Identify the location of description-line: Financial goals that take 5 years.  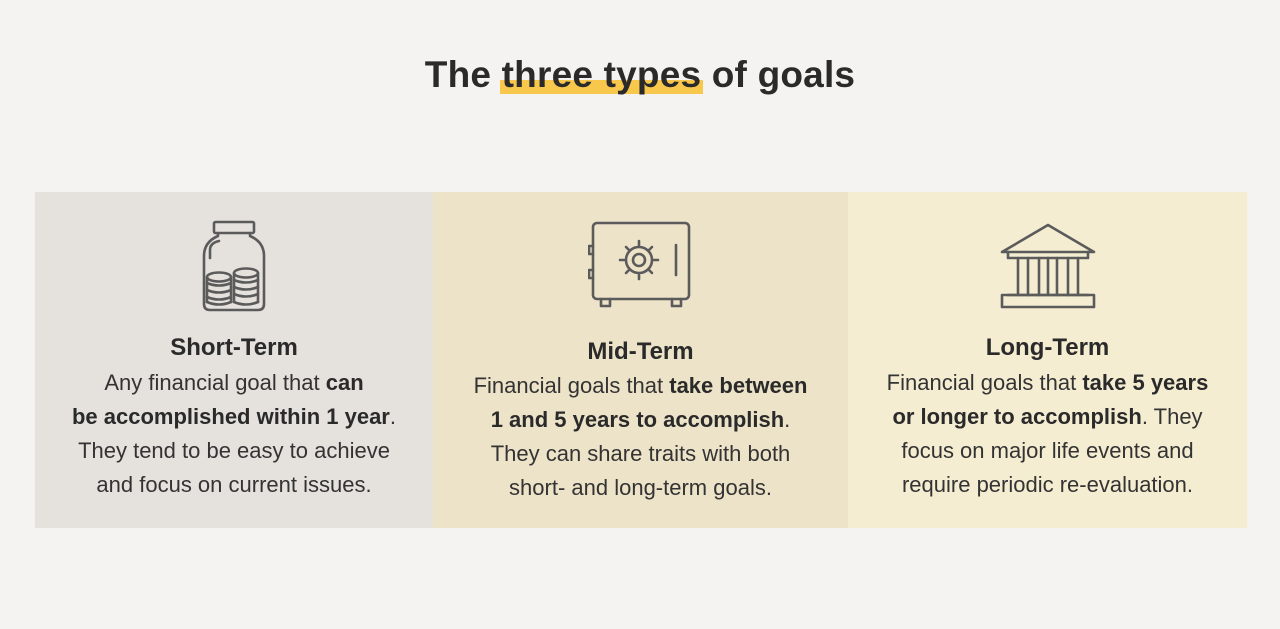
(1047, 382).